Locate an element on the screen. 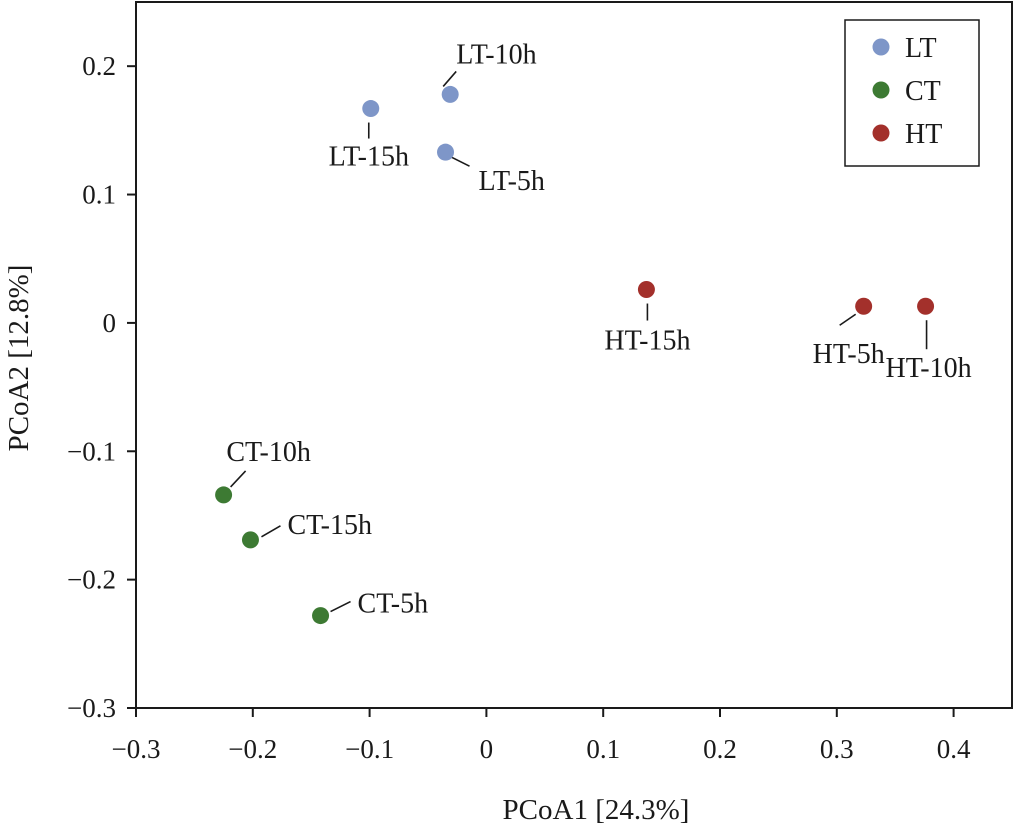  data-point-ct-15h is located at coordinates (250, 540).